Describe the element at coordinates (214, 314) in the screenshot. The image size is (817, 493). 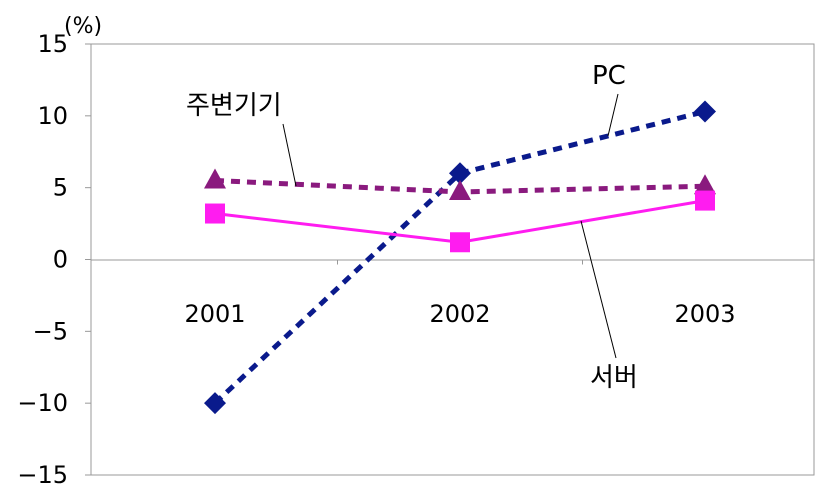
I see `x-tick-label: 2001` at that location.